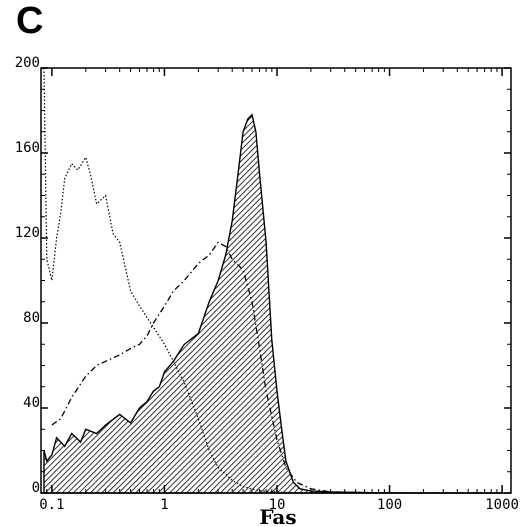  Describe the element at coordinates (389, 505) in the screenshot. I see `x-tick-label: 100` at that location.